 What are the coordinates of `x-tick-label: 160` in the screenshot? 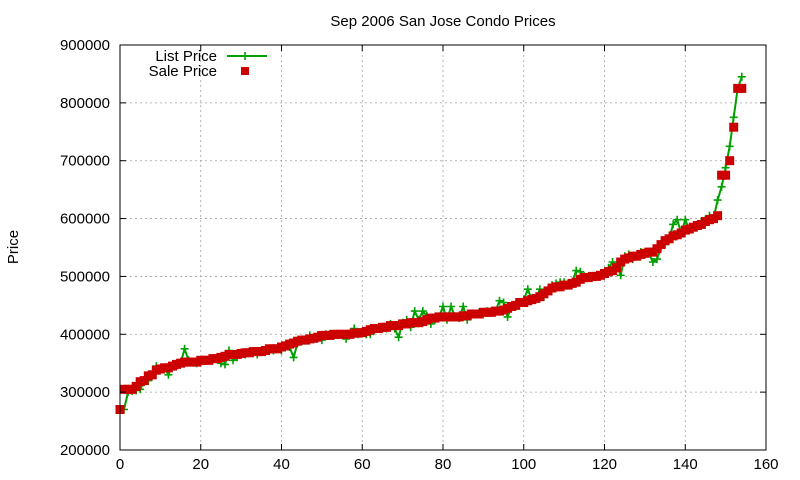 It's located at (765, 464).